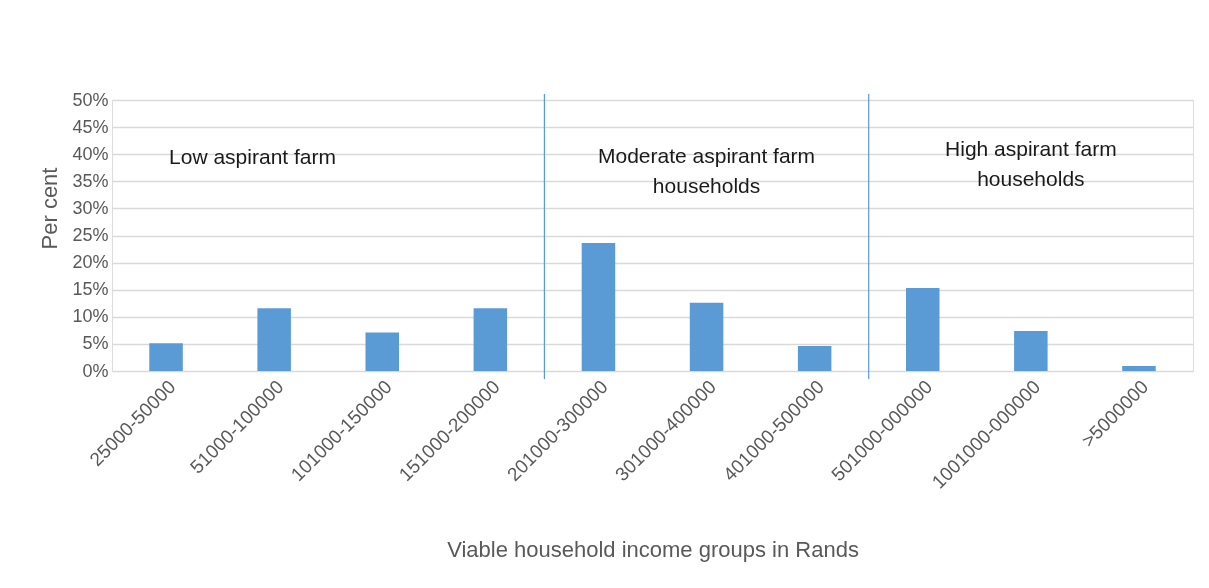  Describe the element at coordinates (90, 180) in the screenshot. I see `y-tick-label: 35%` at that location.